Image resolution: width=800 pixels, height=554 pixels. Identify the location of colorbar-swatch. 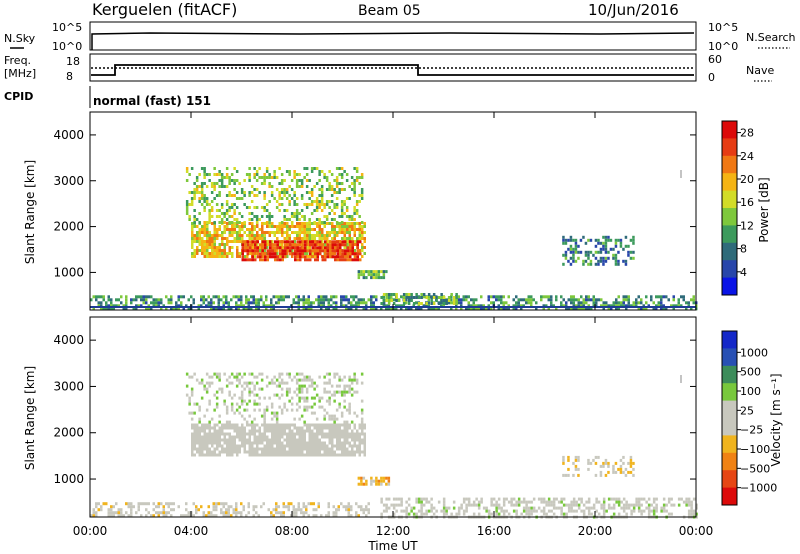
(729, 409).